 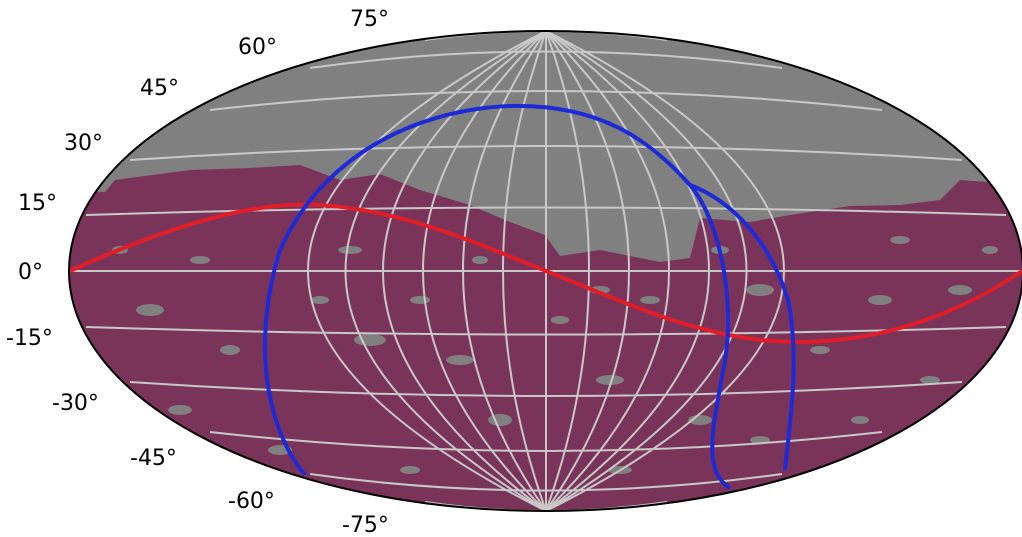 I want to click on lat-label-45: 45°, so click(x=159, y=88).